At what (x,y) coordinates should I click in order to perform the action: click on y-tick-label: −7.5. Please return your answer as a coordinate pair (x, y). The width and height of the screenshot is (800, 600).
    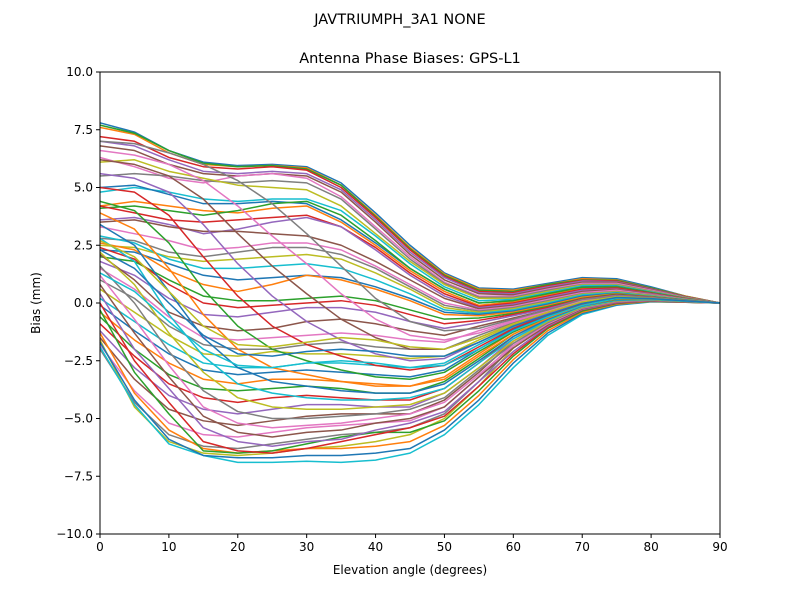
    Looking at the image, I should click on (78, 476).